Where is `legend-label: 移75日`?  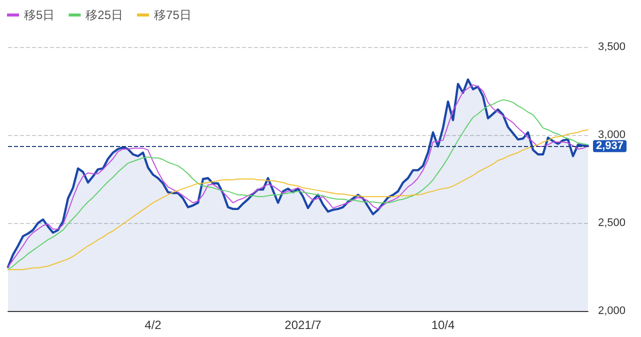
legend-label: 移75日 is located at coordinates (173, 15).